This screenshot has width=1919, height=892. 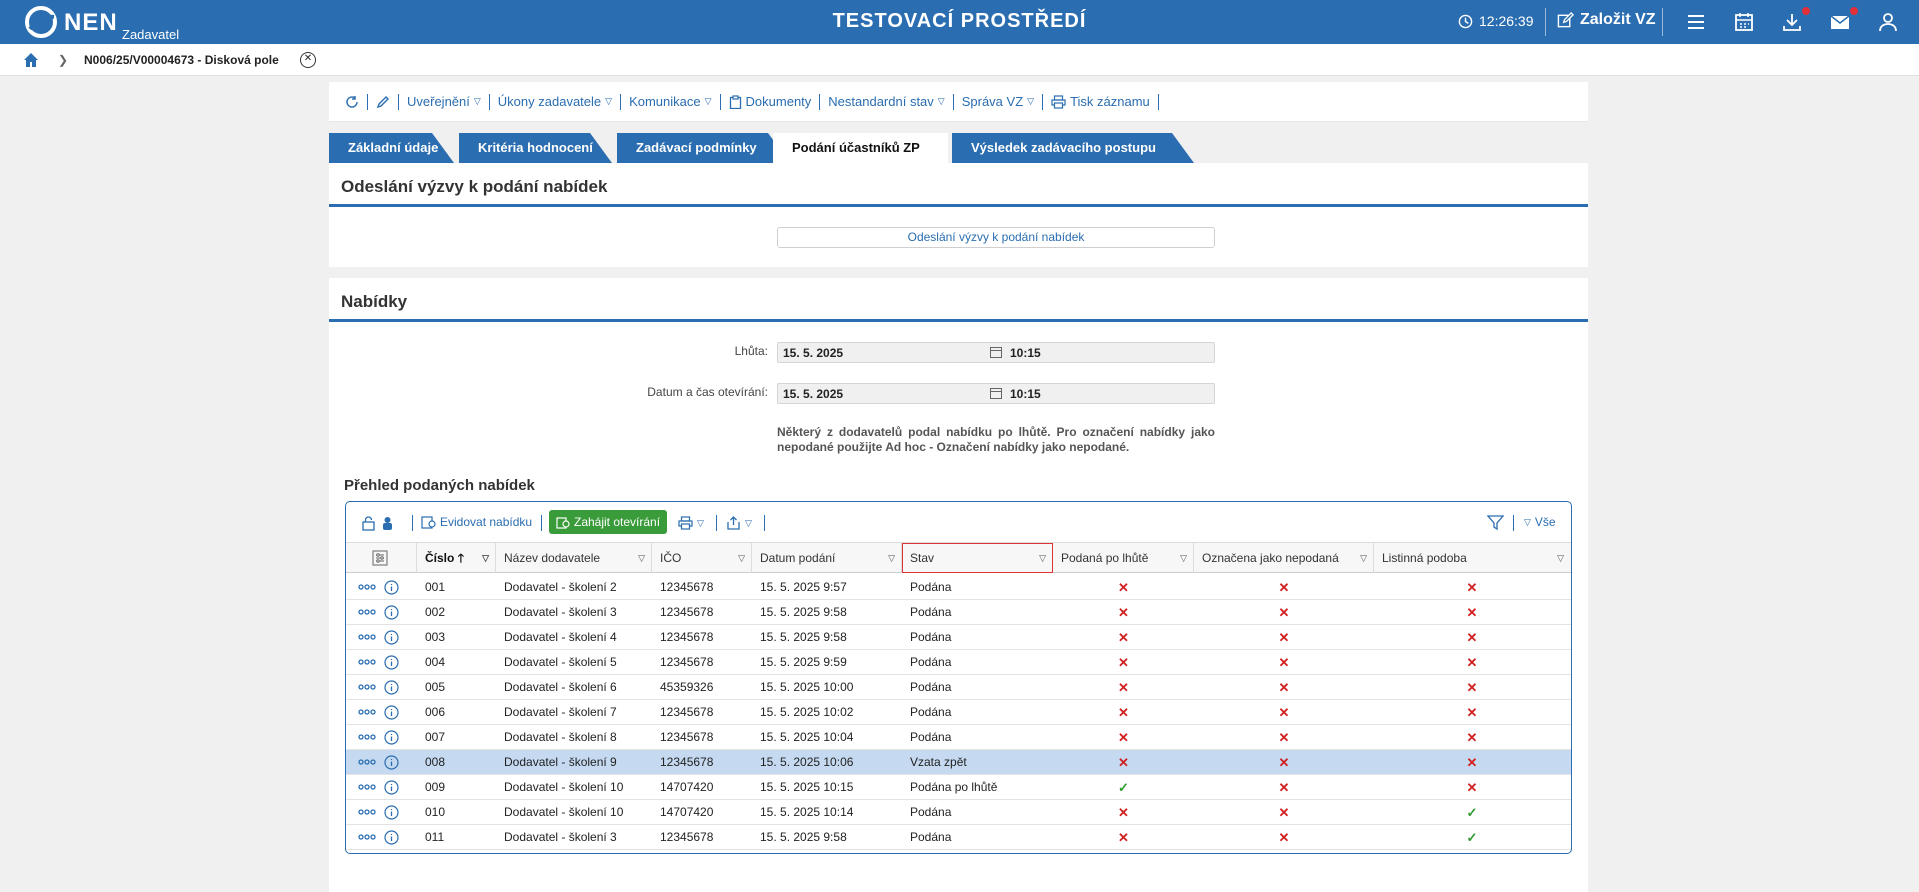 What do you see at coordinates (391, 148) in the screenshot?
I see `tab-basic-info: Základní údaje` at bounding box center [391, 148].